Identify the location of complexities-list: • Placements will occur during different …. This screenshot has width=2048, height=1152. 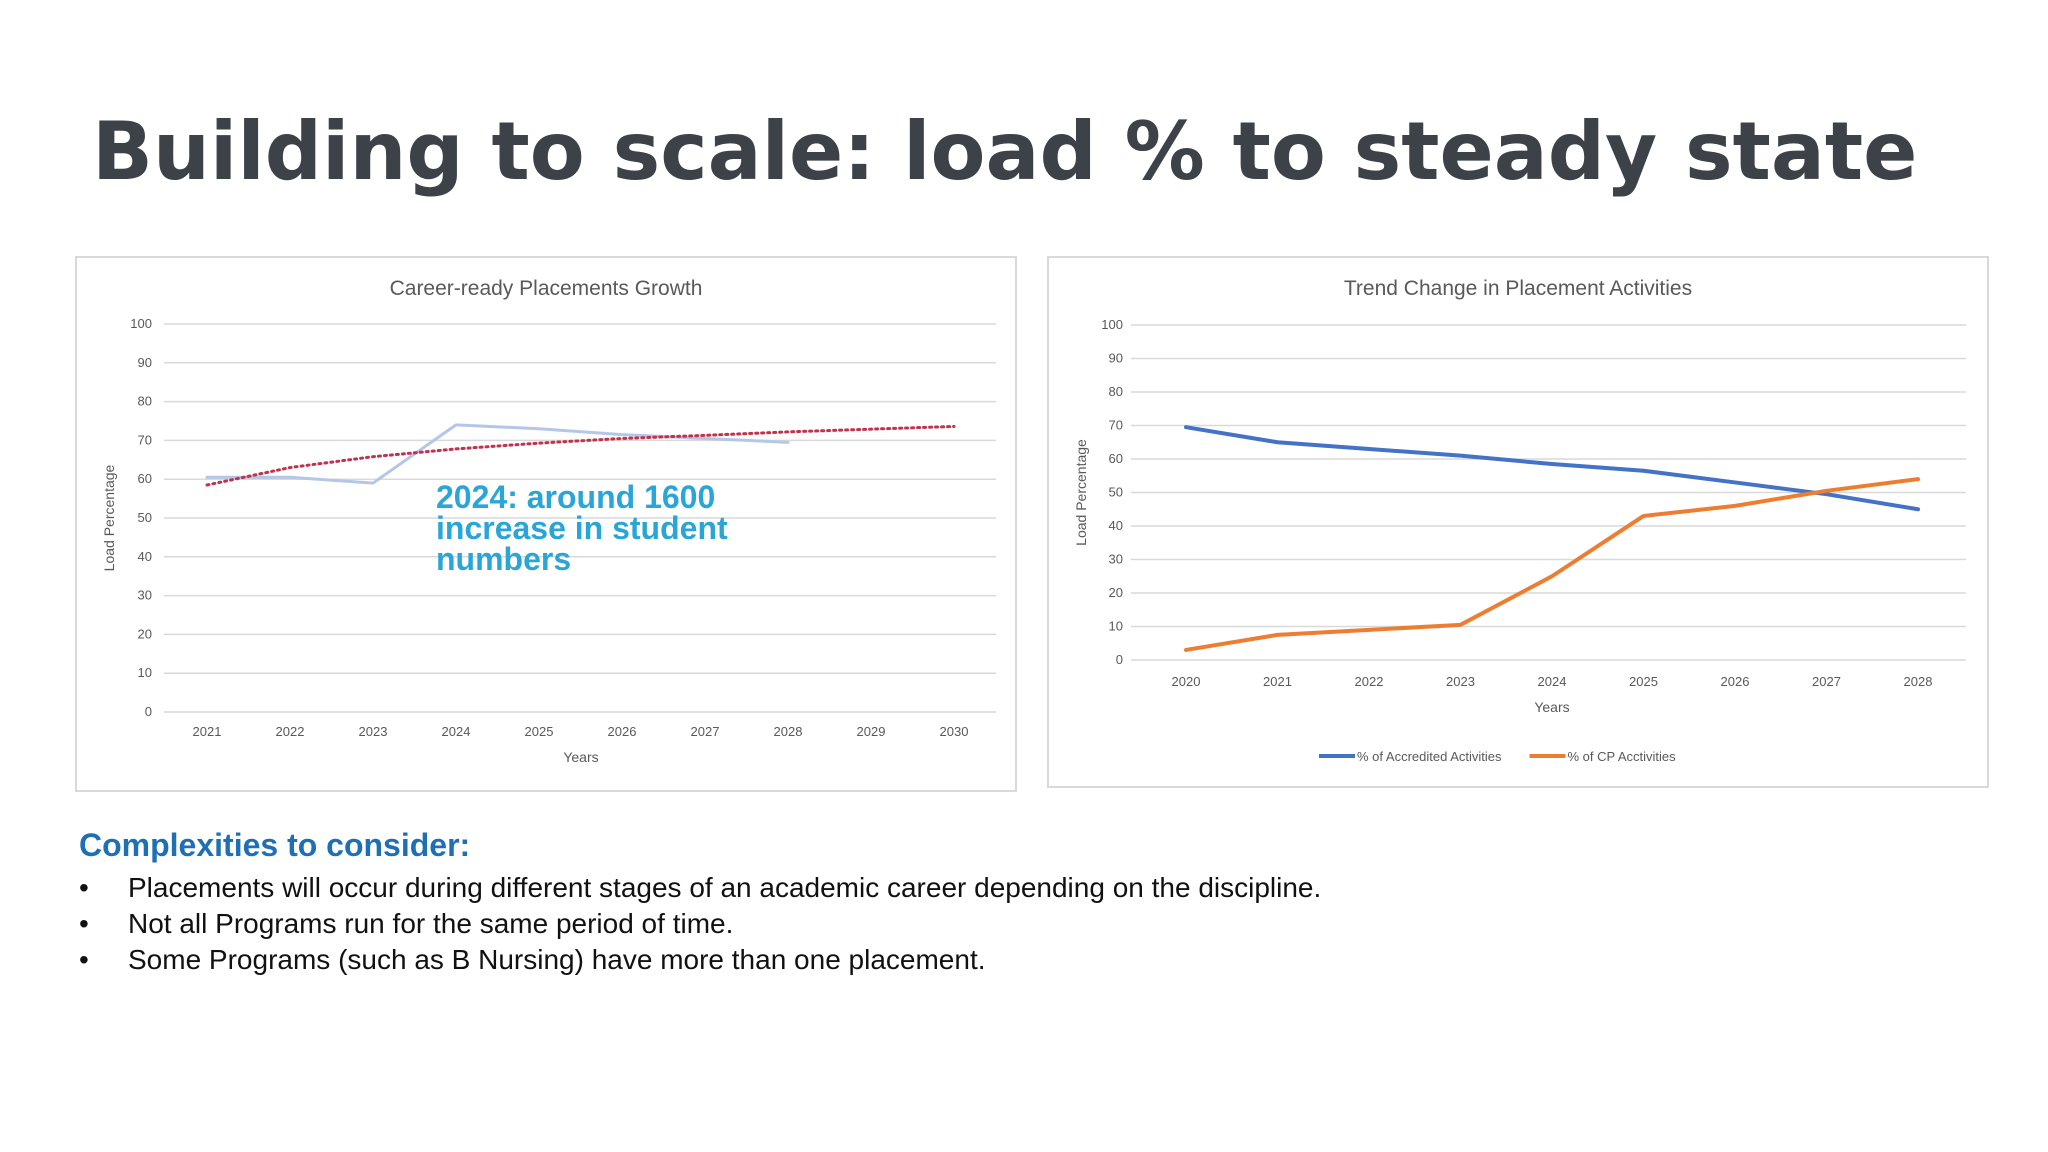
(1029, 924).